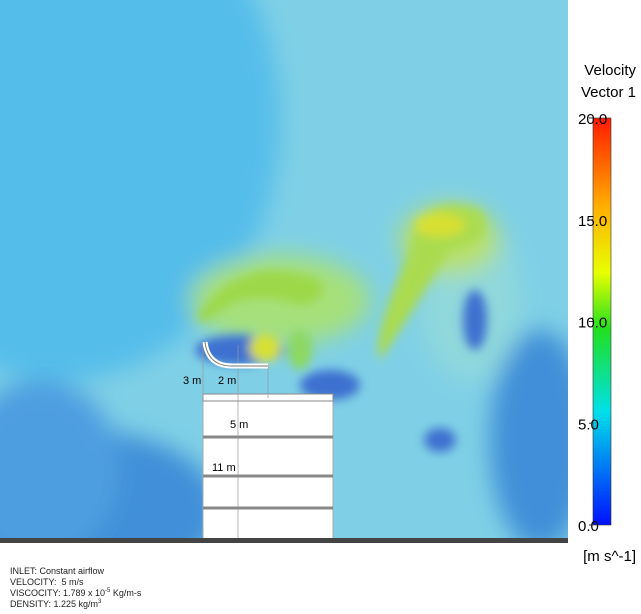 The width and height of the screenshot is (641, 614). I want to click on dimension-label: 5 m, so click(239, 425).